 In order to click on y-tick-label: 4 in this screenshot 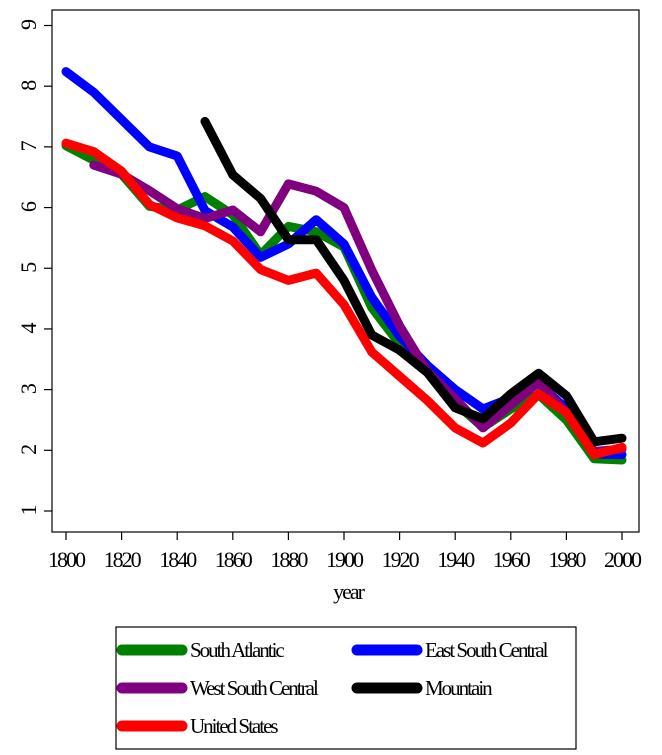, I will do `click(28, 327)`.